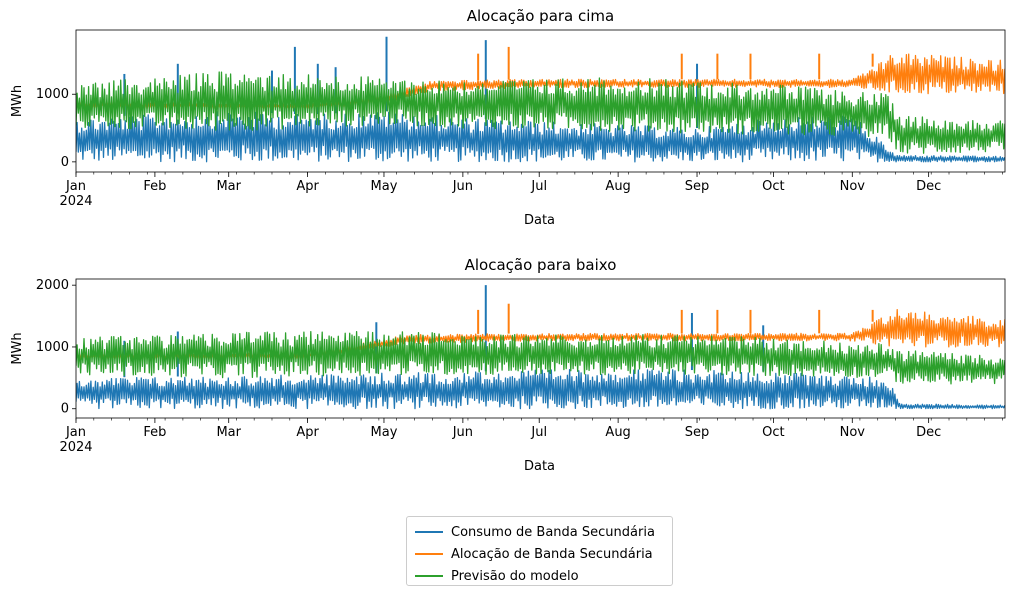  Describe the element at coordinates (52, 285) in the screenshot. I see `y-tick-label: 2000` at that location.